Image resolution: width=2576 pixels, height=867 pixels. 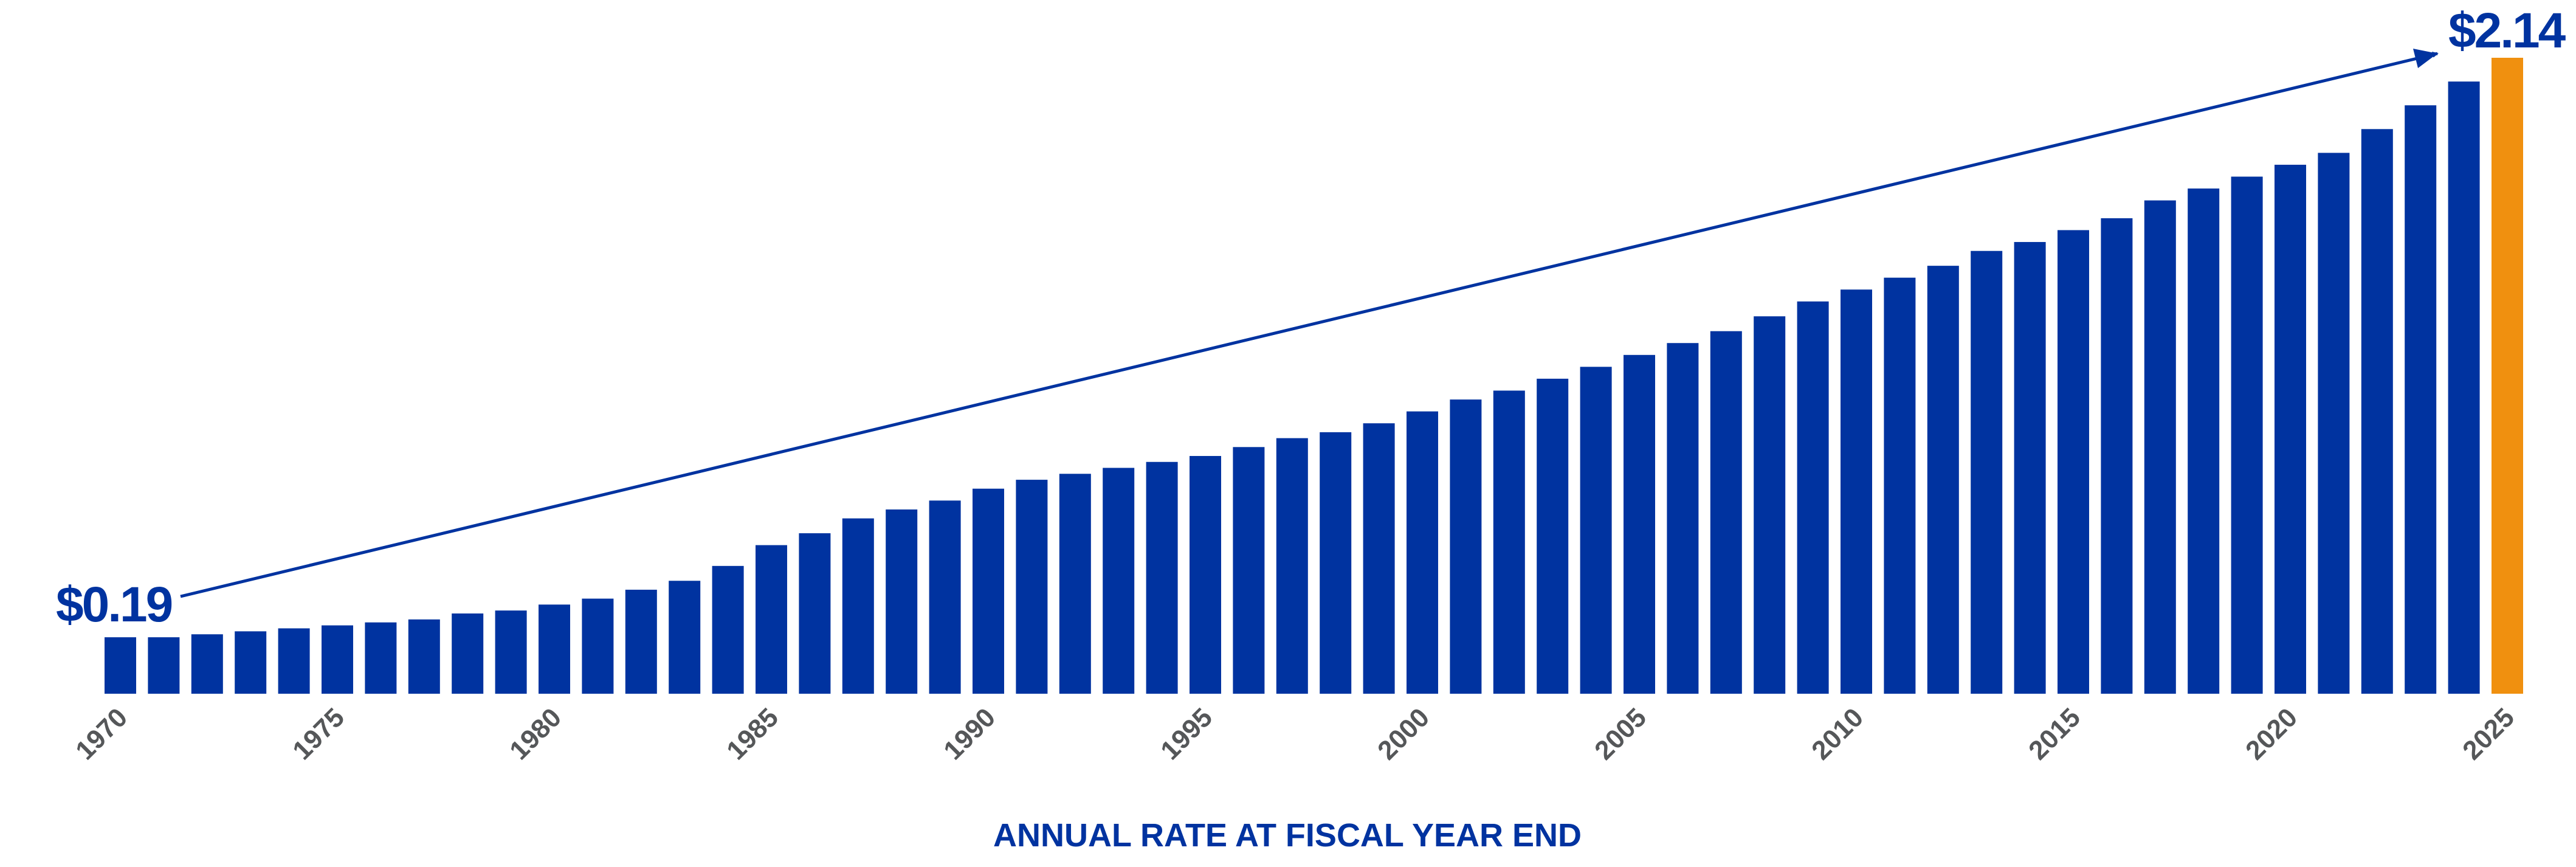 What do you see at coordinates (1032, 587) in the screenshot?
I see `bar-1991` at bounding box center [1032, 587].